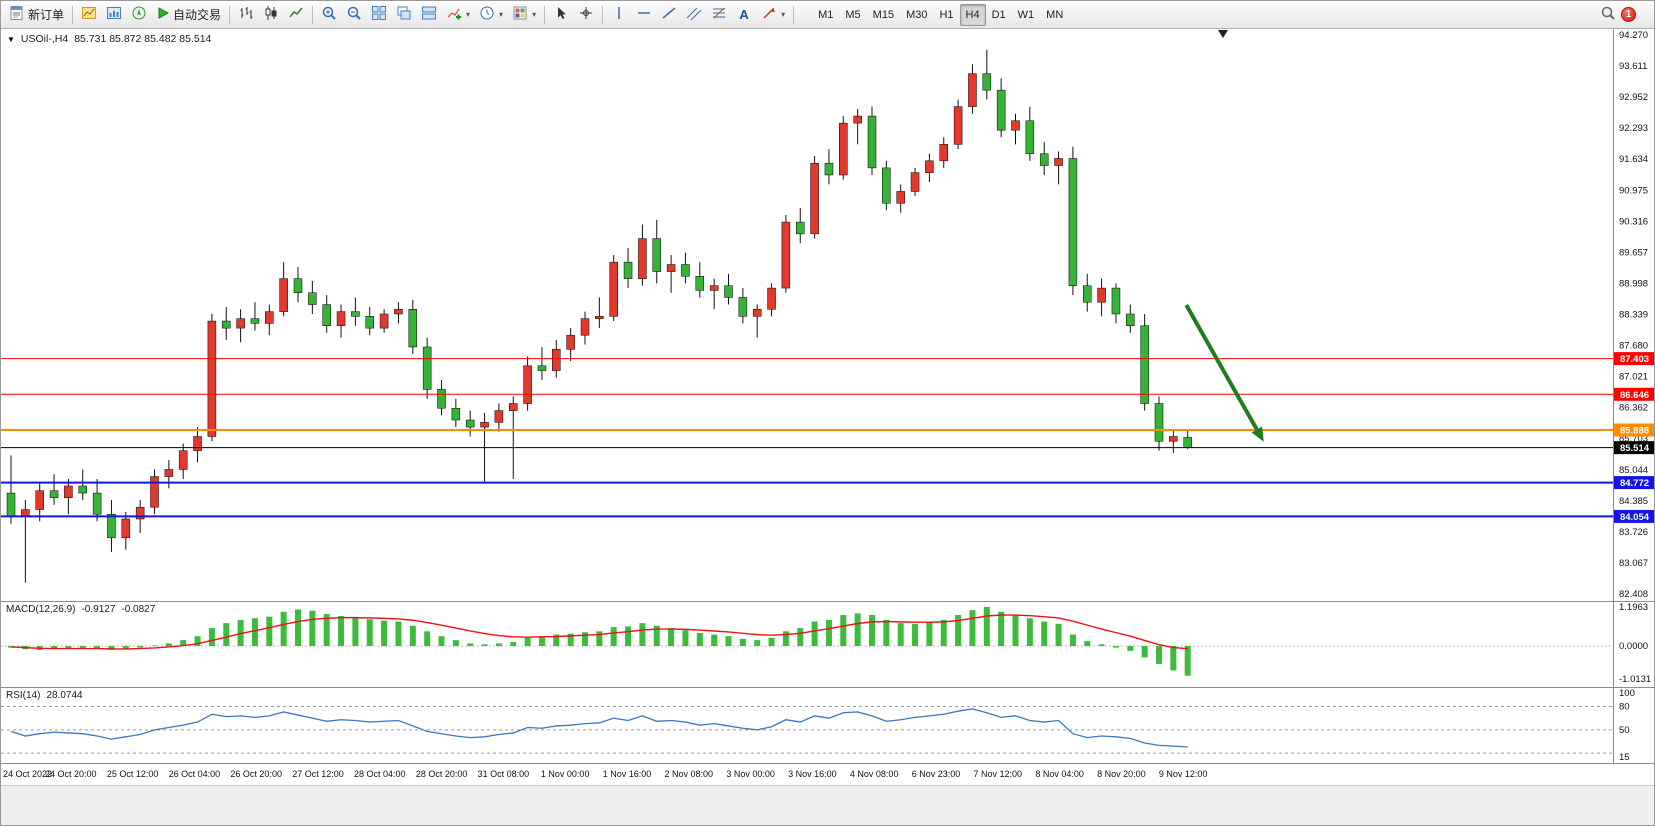 This screenshot has height=826, width=1655. I want to click on vertical-line-button, so click(619, 15).